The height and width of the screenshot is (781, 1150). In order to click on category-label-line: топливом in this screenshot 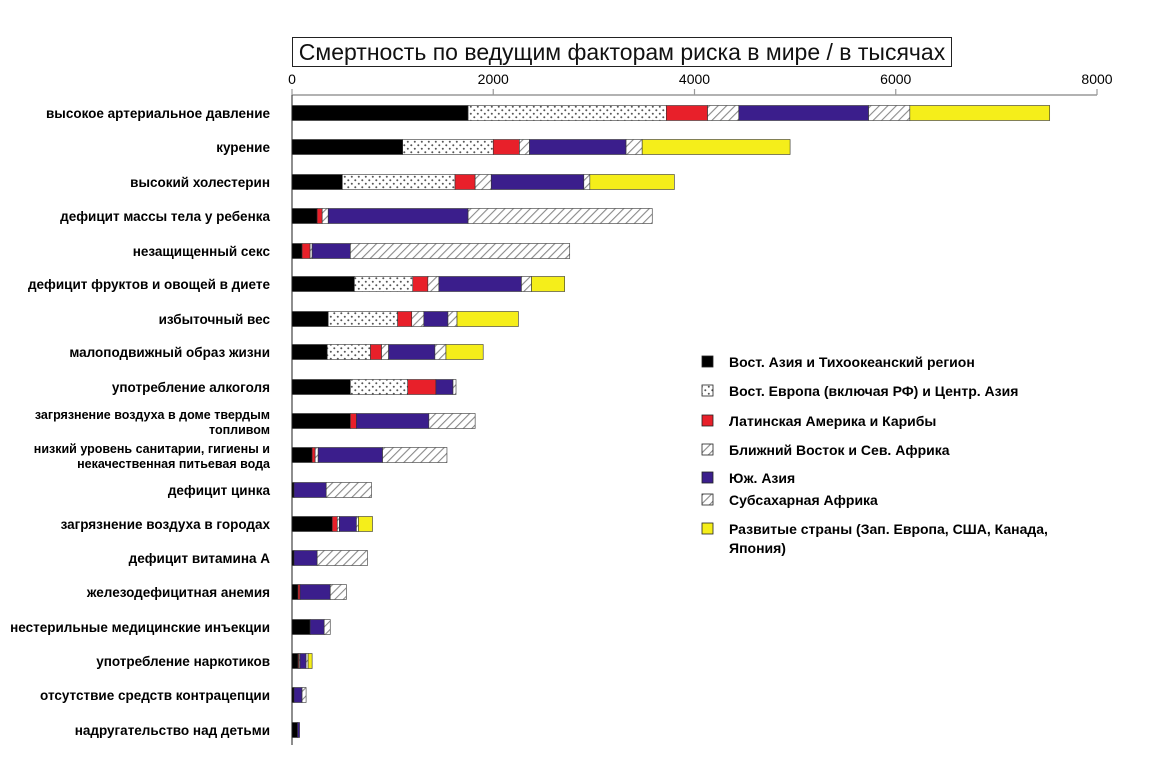, I will do `click(239, 430)`.